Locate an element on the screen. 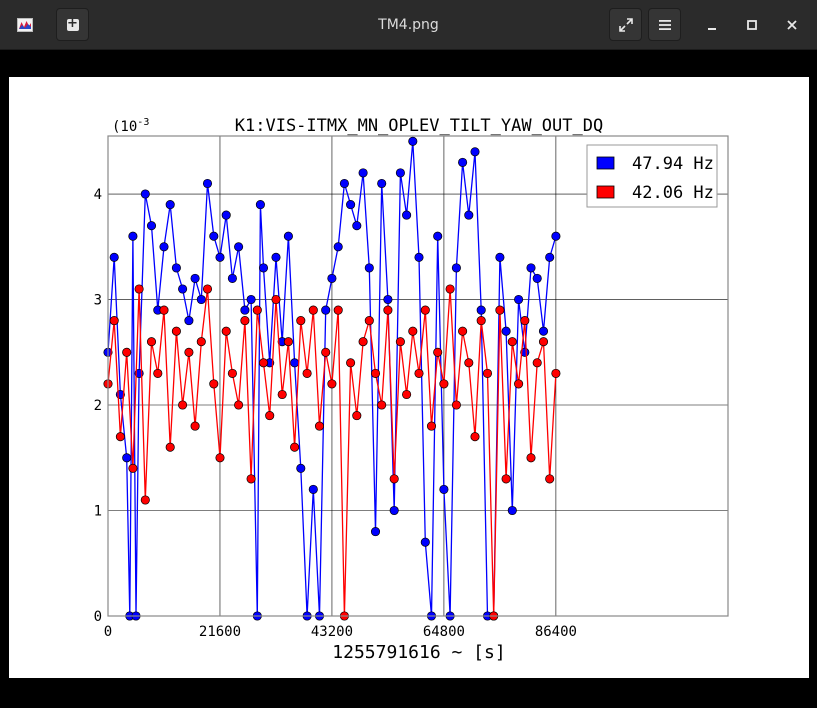 This screenshot has width=817, height=708. window-title: TM4.png is located at coordinates (408, 25).